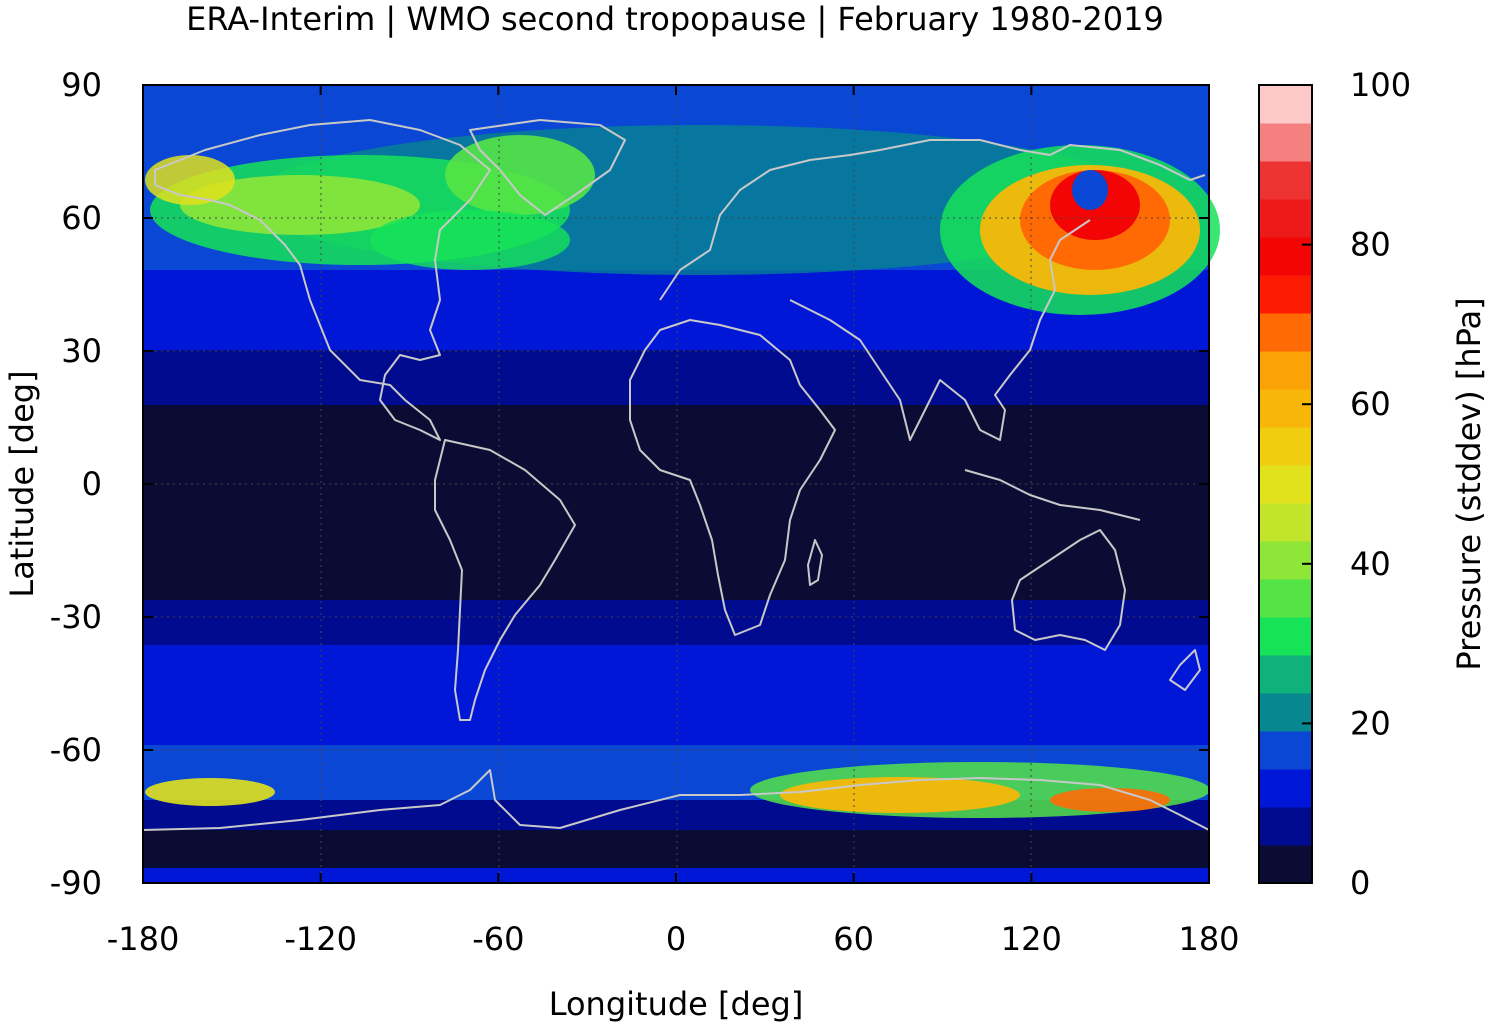 This screenshot has width=1493, height=1029. Describe the element at coordinates (1068, 590) in the screenshot. I see `coast-australia` at that location.